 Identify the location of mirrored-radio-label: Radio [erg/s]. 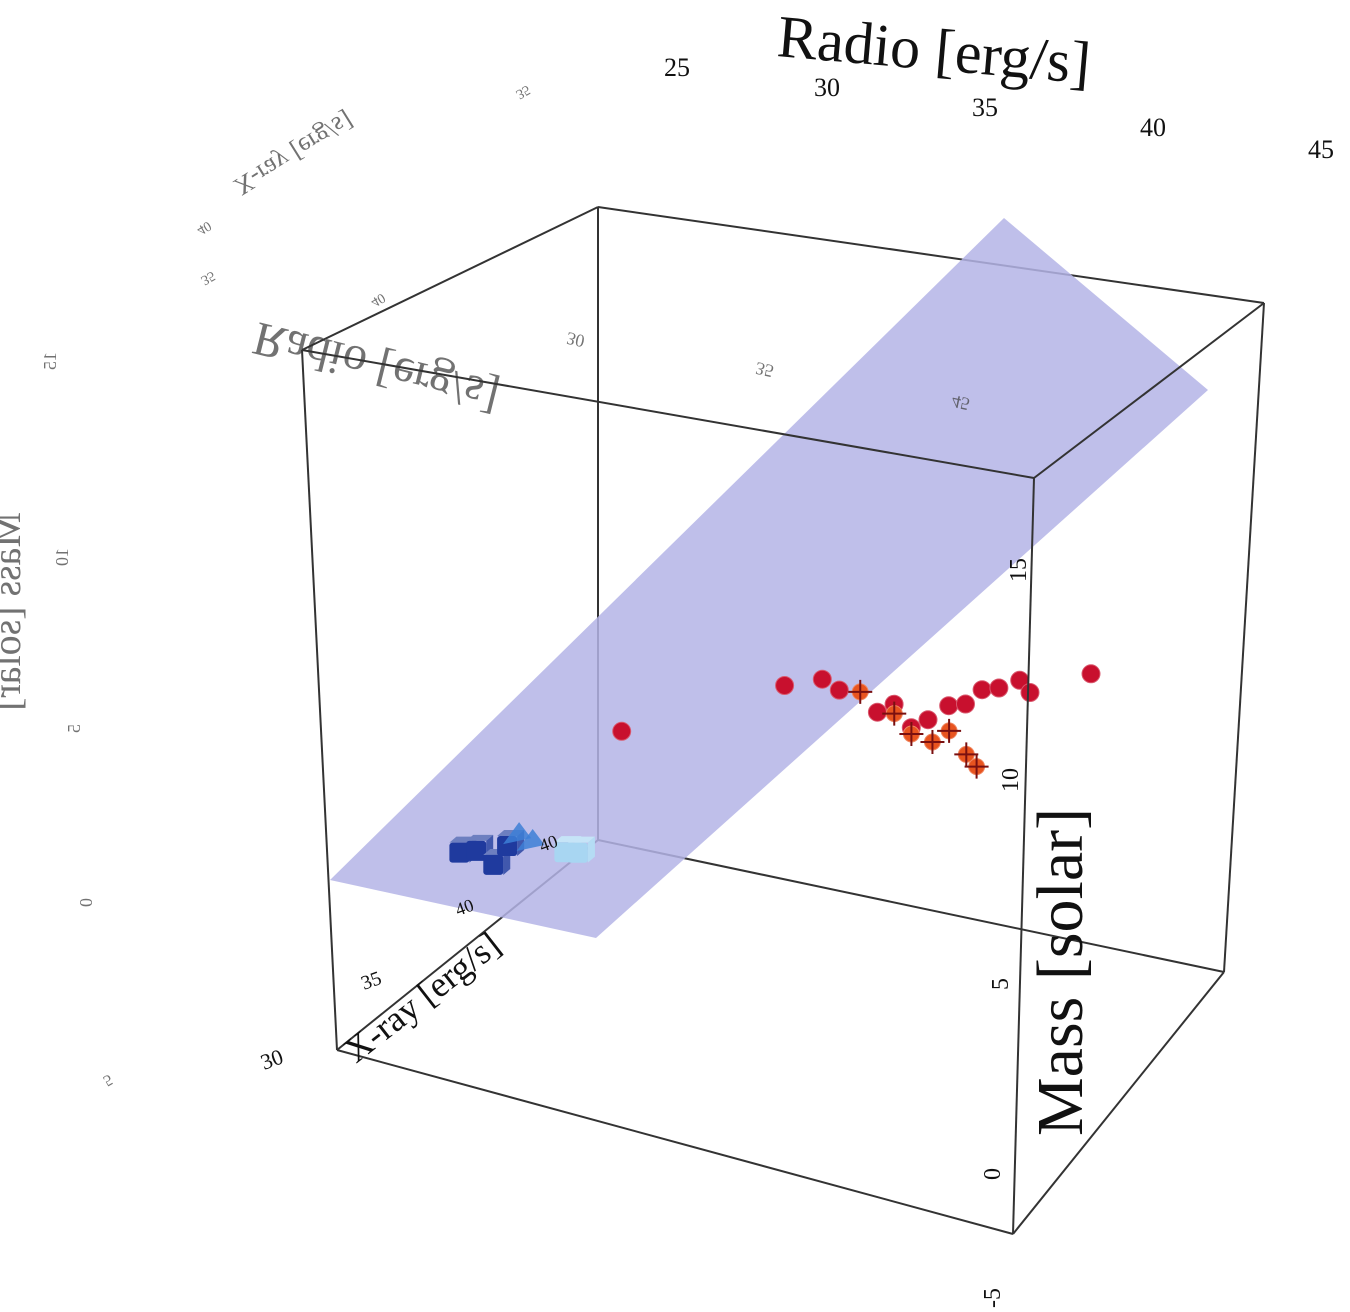
(376, 367).